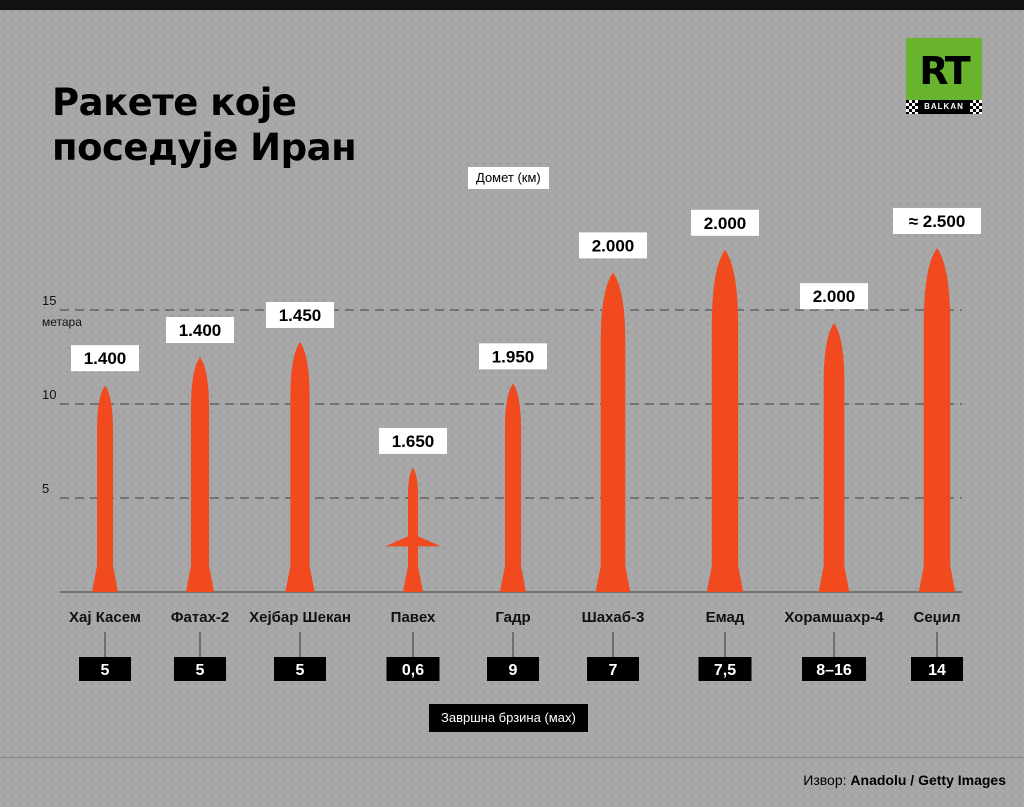 The height and width of the screenshot is (807, 1024). What do you see at coordinates (49, 300) in the screenshot?
I see `y-tick-label: 15` at bounding box center [49, 300].